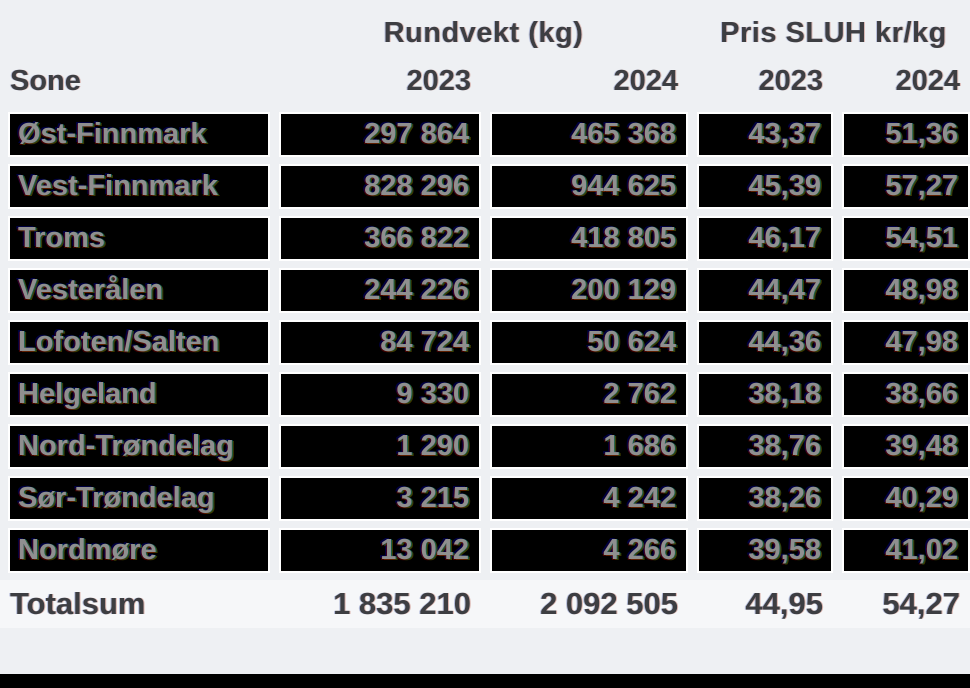 This screenshot has height=688, width=970. Describe the element at coordinates (139, 134) in the screenshot. I see `cell-sone: Øst-Finnmark` at that location.